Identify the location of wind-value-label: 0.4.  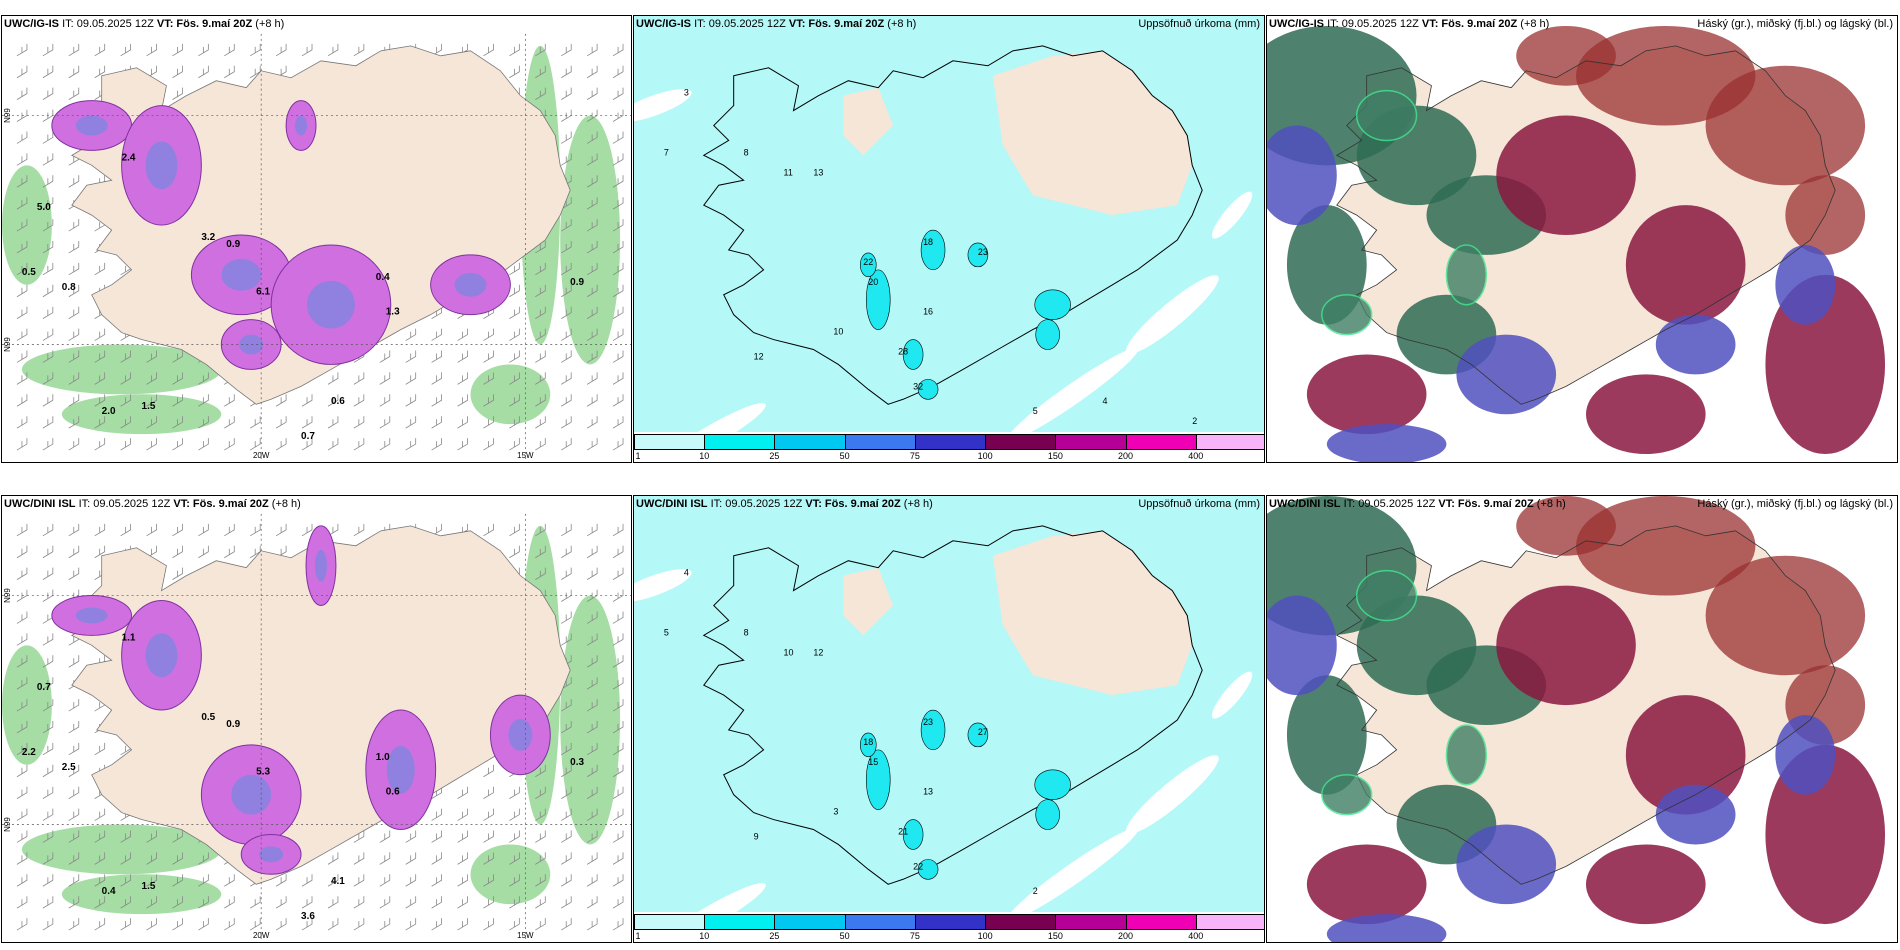
(383, 277).